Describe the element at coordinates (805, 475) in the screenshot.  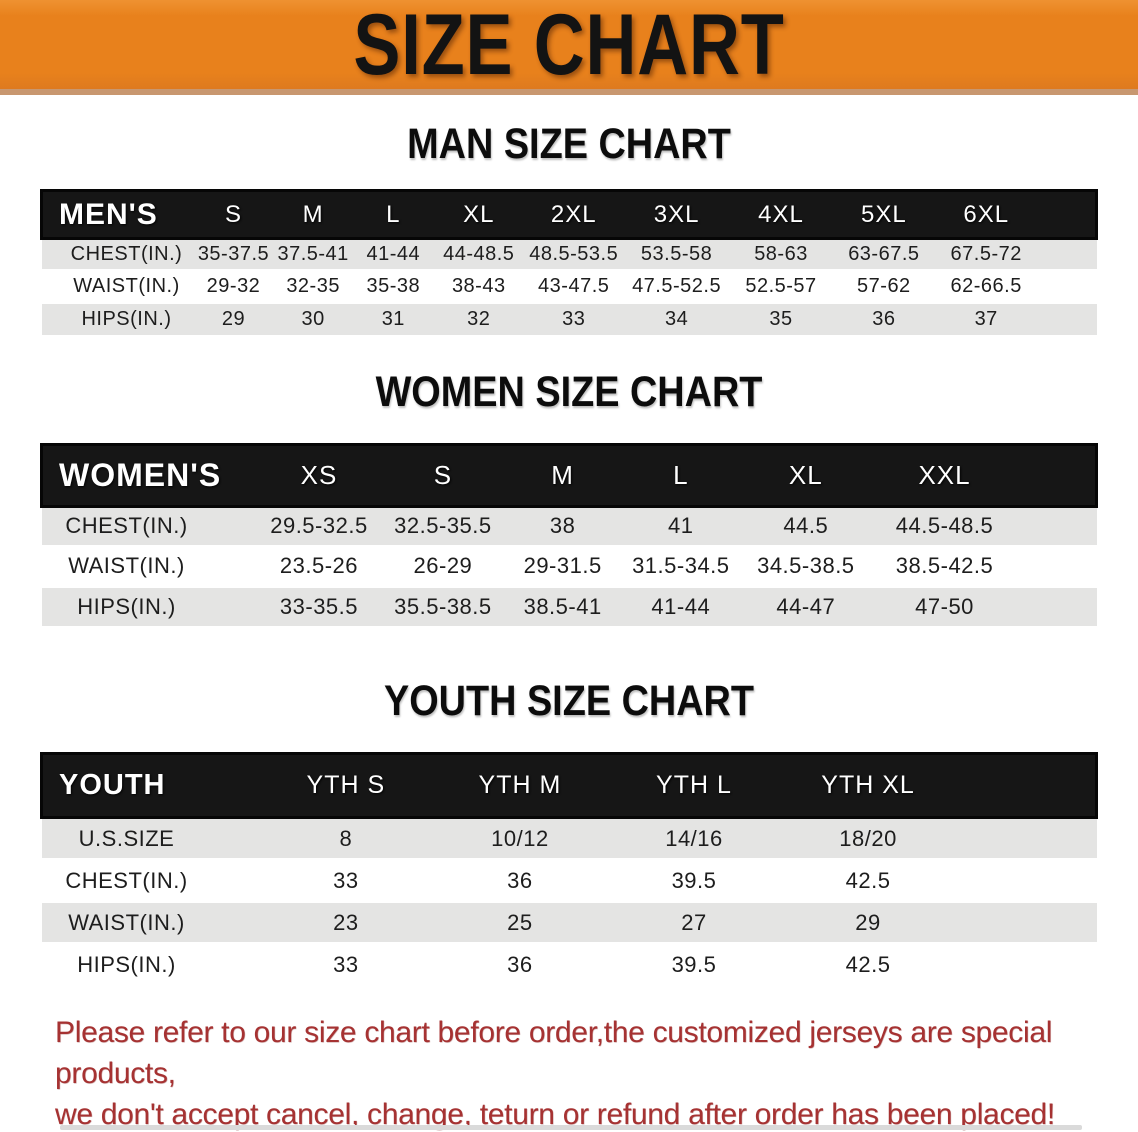
I see `size-column-header: XL` at that location.